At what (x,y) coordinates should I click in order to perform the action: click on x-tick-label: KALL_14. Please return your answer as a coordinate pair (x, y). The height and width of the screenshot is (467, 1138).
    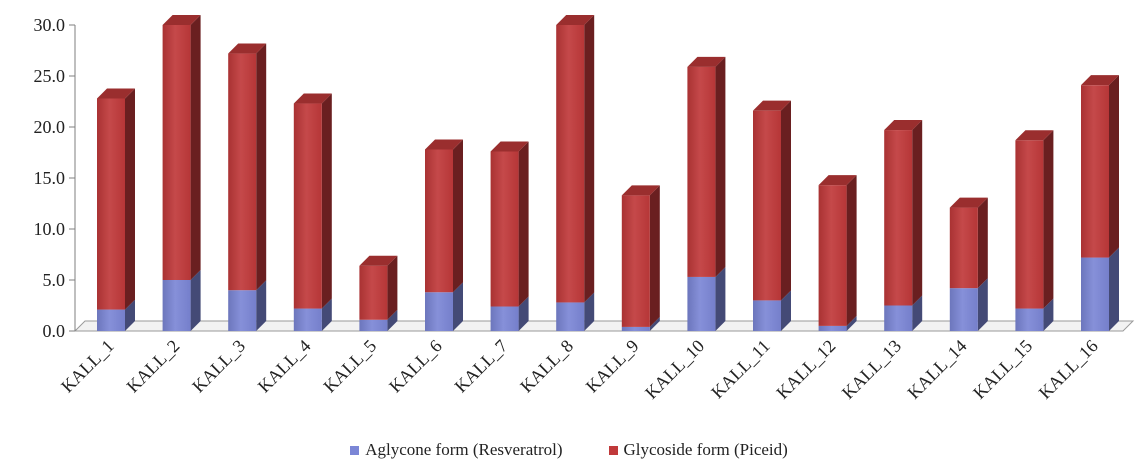
    Looking at the image, I should click on (936, 369).